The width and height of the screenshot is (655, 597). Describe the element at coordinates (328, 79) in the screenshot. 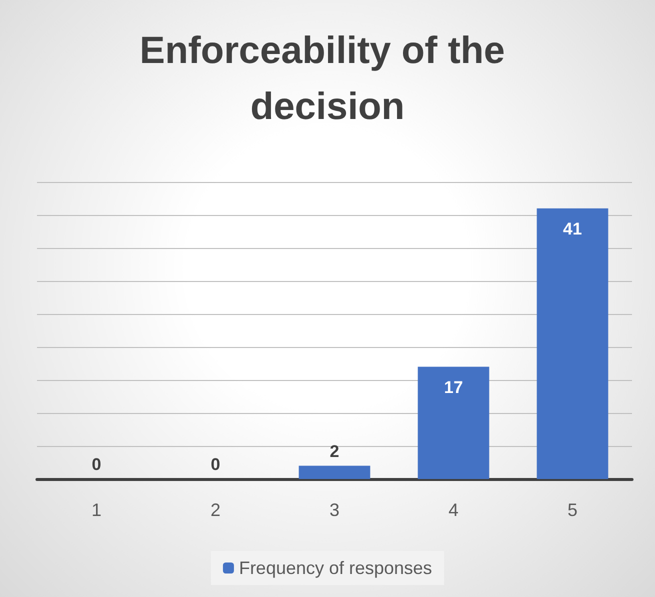

I see `chart-title: Enforceability of the decision` at that location.